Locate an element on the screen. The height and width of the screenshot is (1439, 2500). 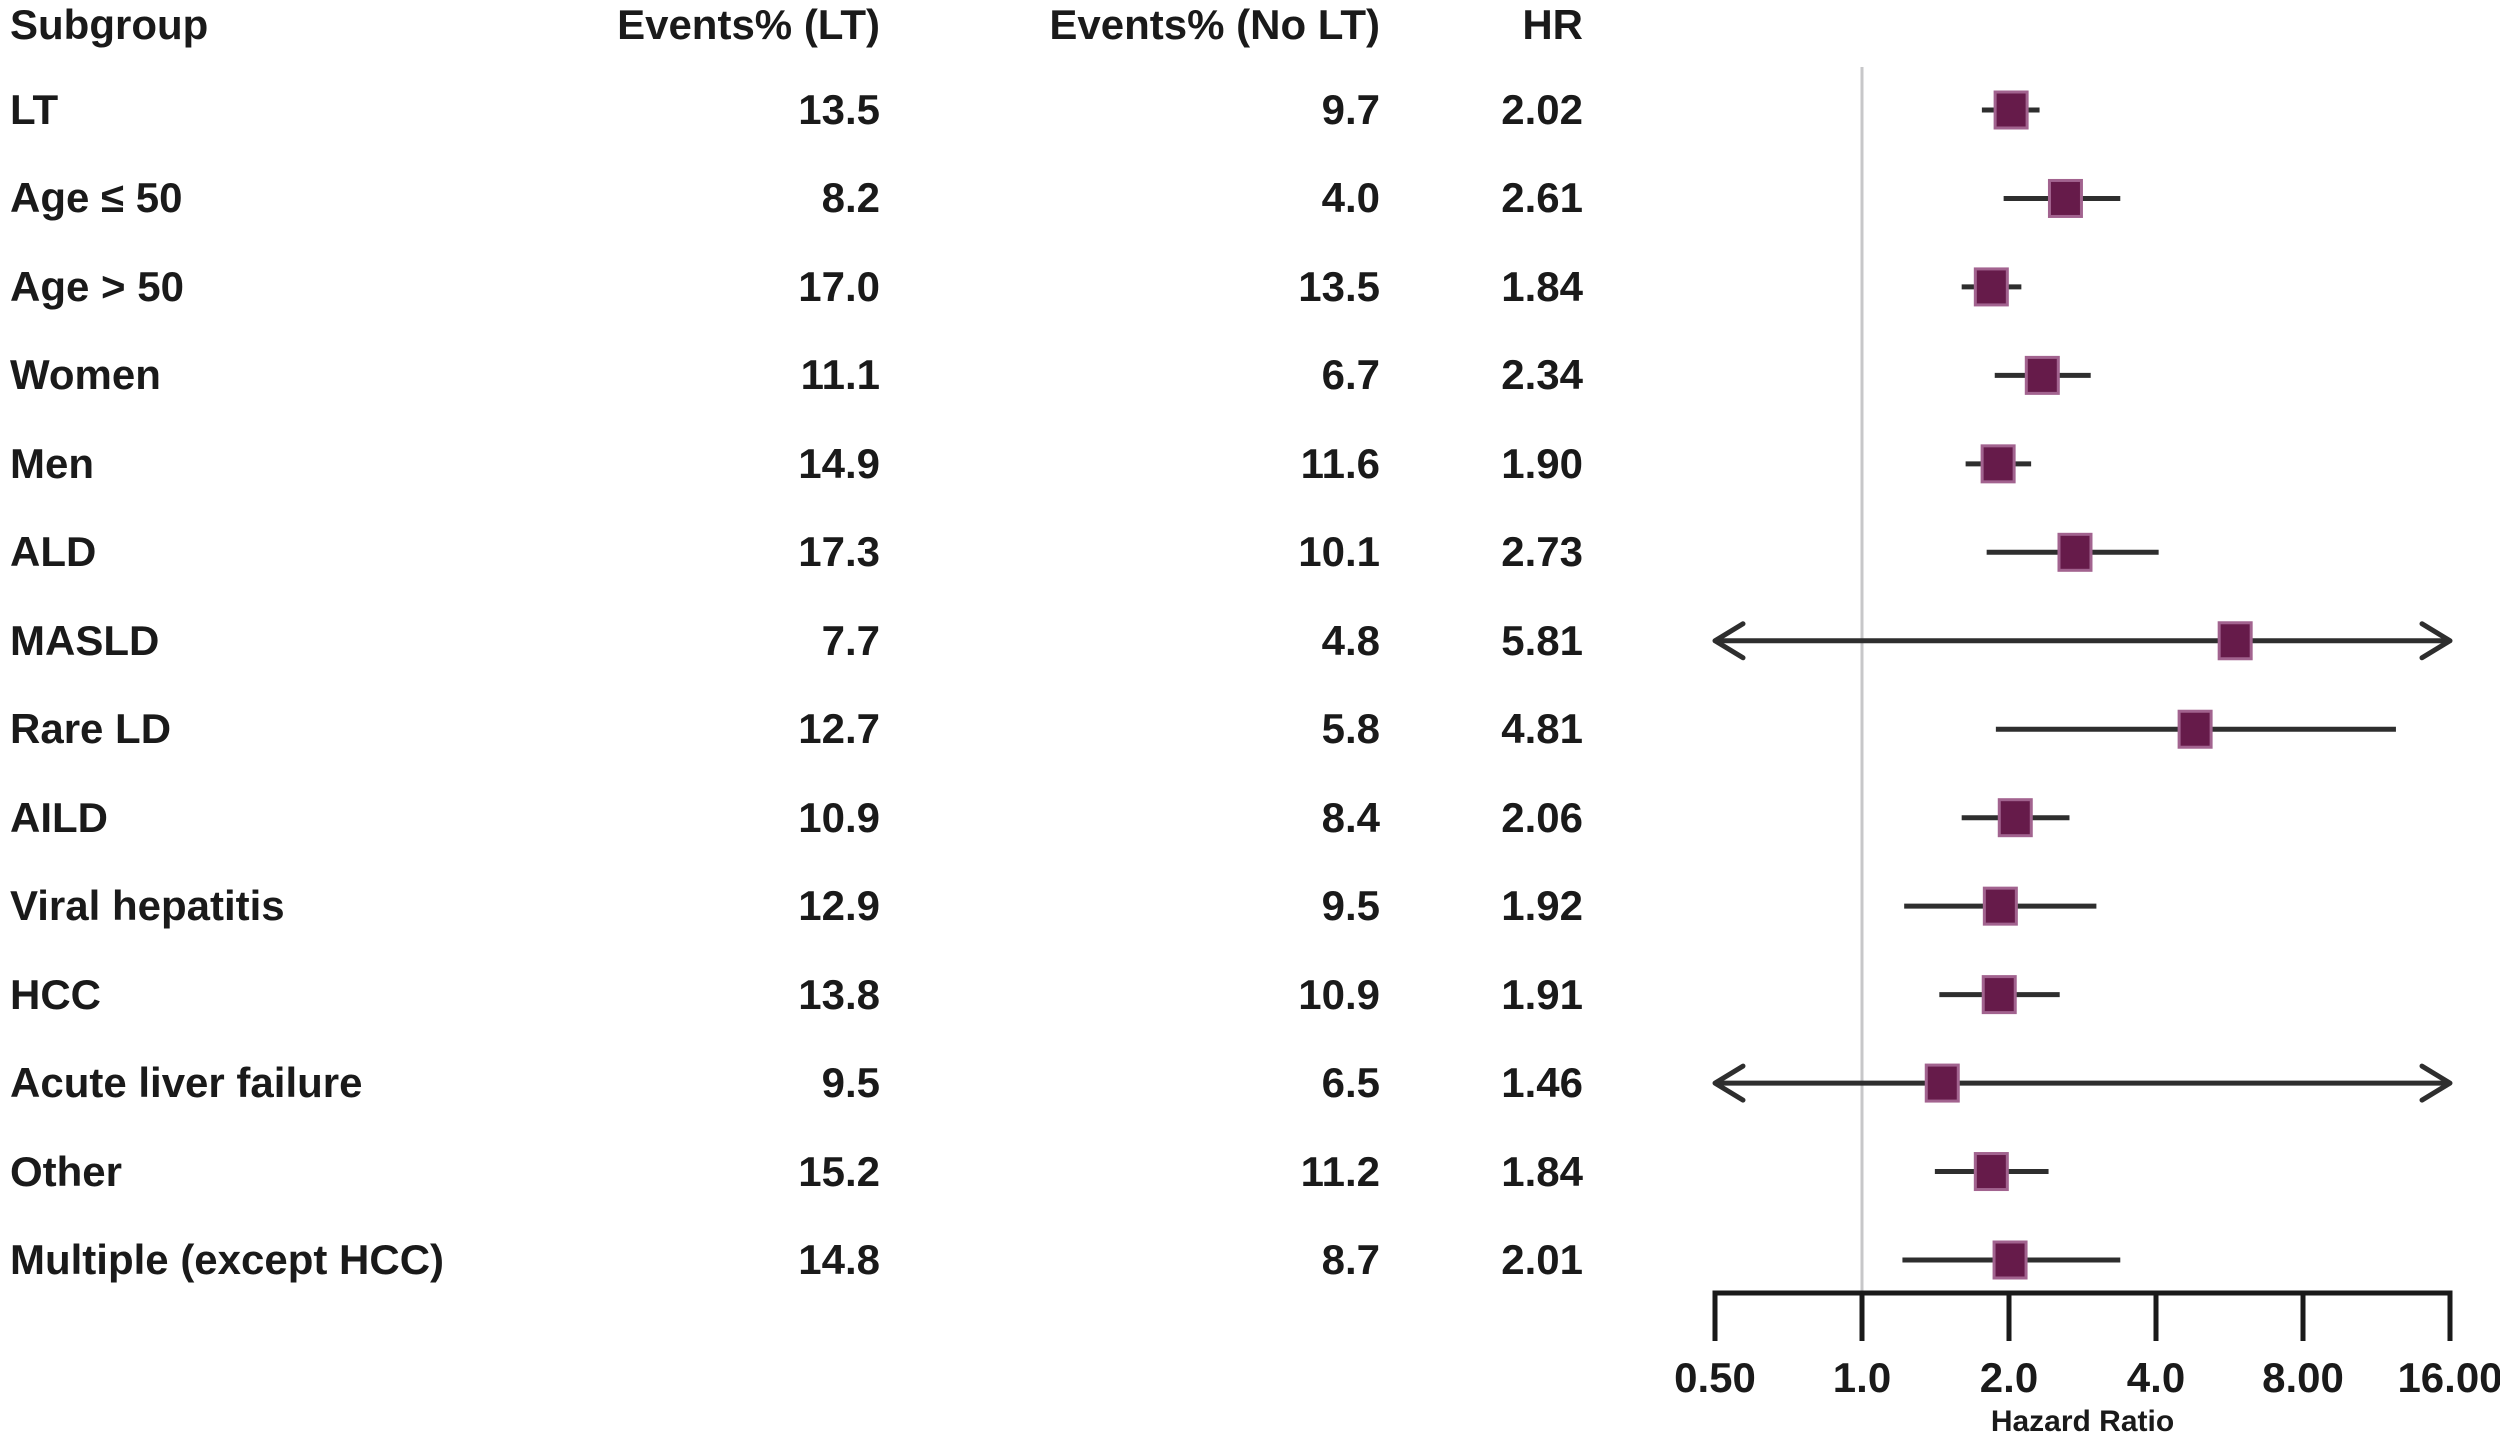
table-row: Viral hepatitis 12.9 9.5 1.92 is located at coordinates (845, 906).